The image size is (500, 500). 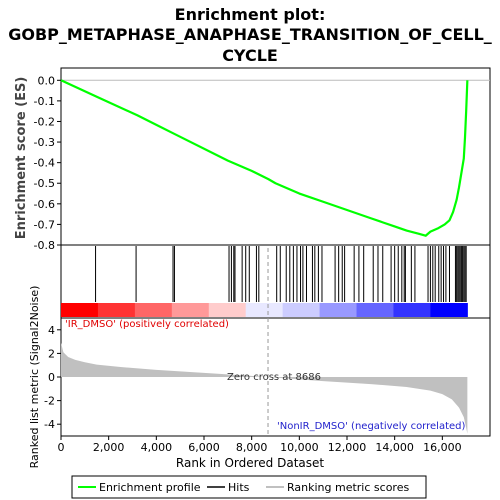 What do you see at coordinates (371, 426) in the screenshot?
I see `negative-correlation-label: 'NonIR_DMSO' (negatively correlated)` at bounding box center [371, 426].